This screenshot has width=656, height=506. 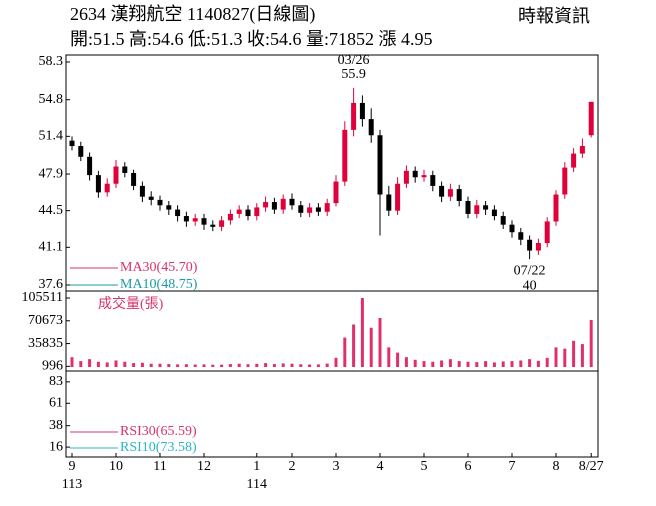 I want to click on source: 時報資訊, so click(x=554, y=16).